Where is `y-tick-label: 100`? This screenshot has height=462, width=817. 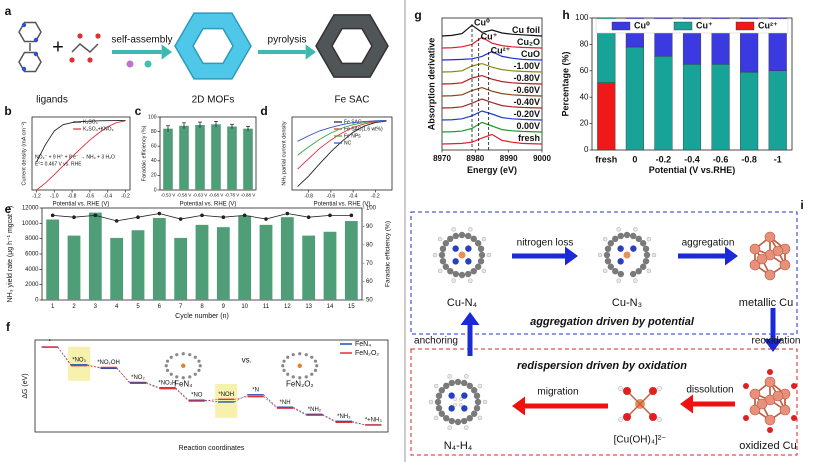 y-tick-label: 100 is located at coordinates (582, 17).